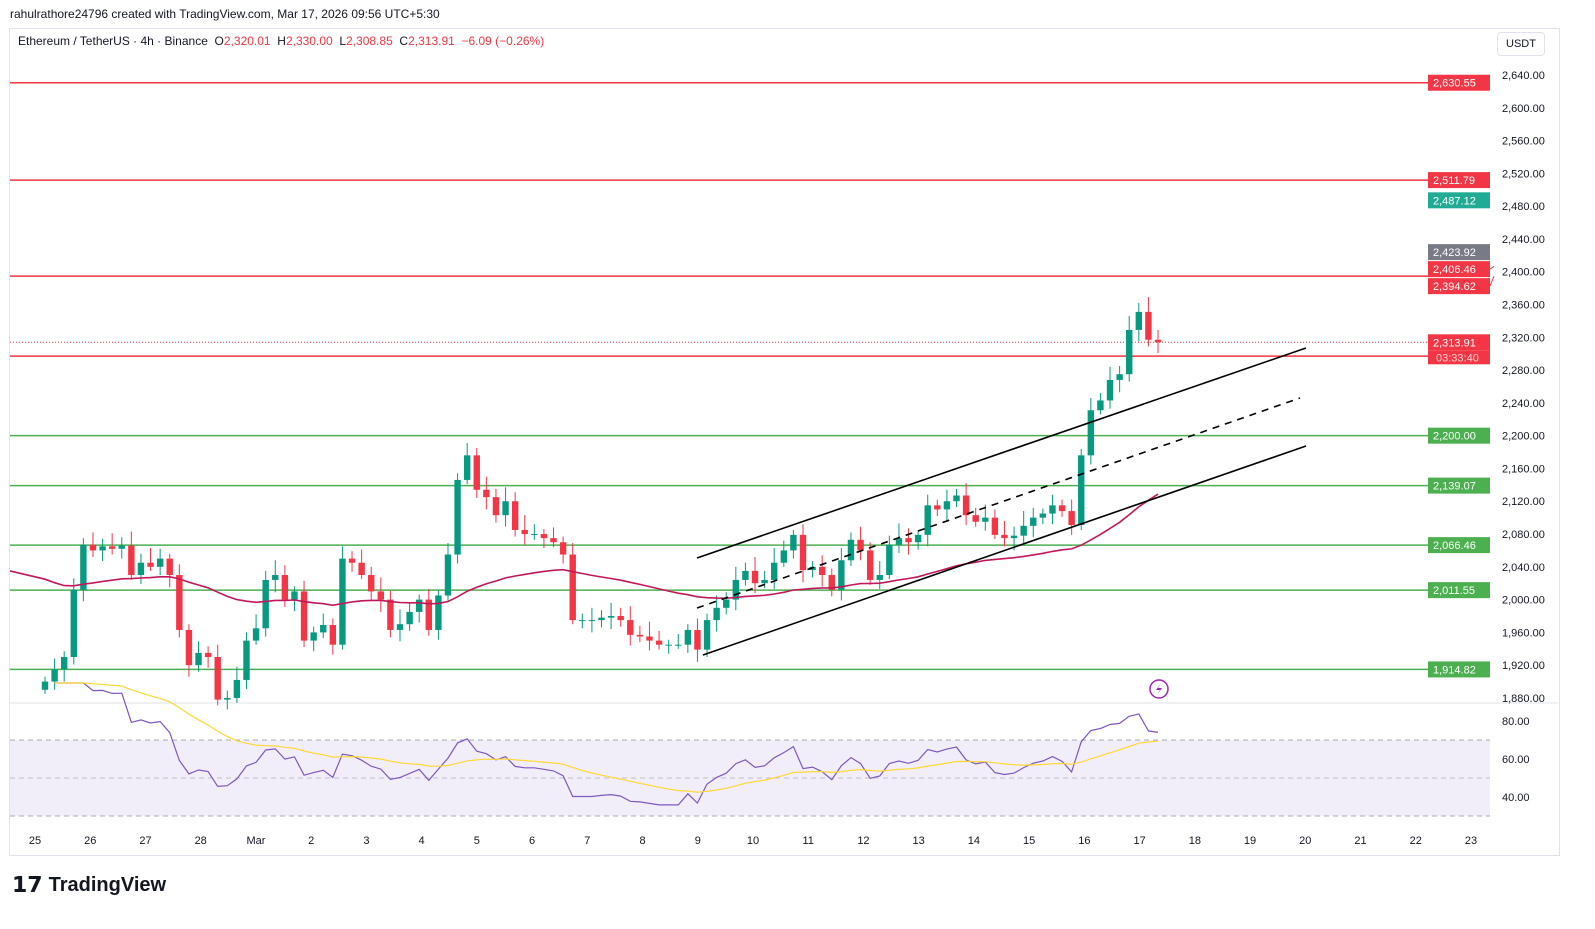  Describe the element at coordinates (1454, 270) in the screenshot. I see `price-tag: 2,406.46` at that location.